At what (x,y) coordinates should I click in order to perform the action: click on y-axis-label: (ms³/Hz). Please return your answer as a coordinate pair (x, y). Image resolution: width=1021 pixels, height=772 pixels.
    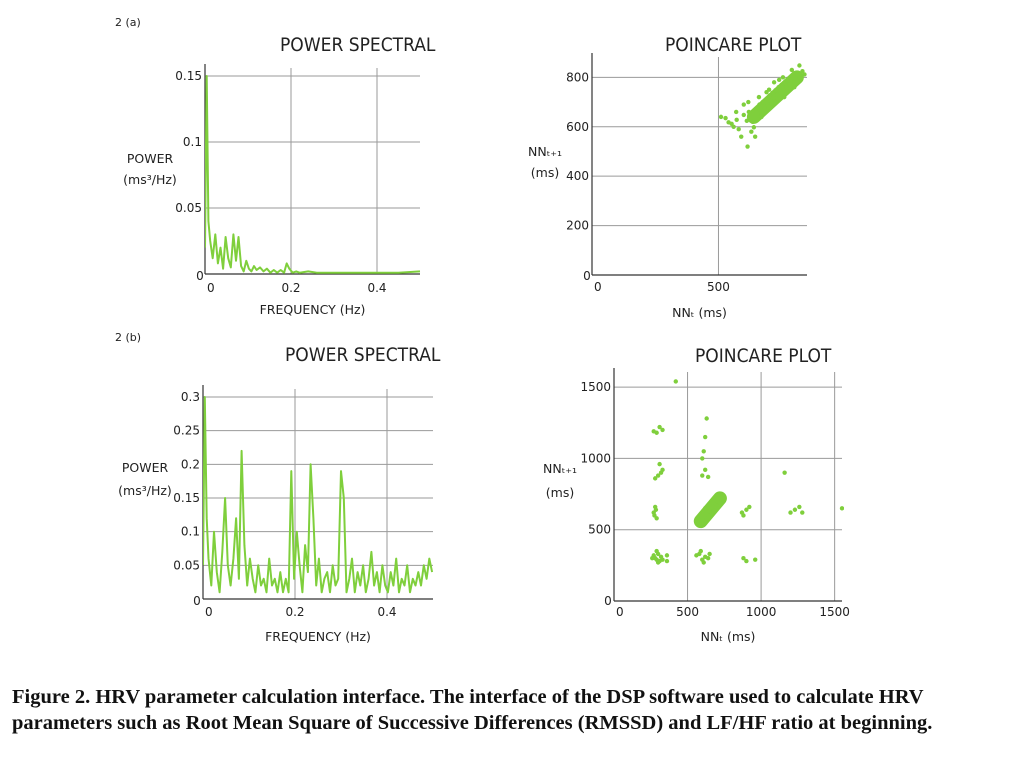
    Looking at the image, I should click on (145, 490).